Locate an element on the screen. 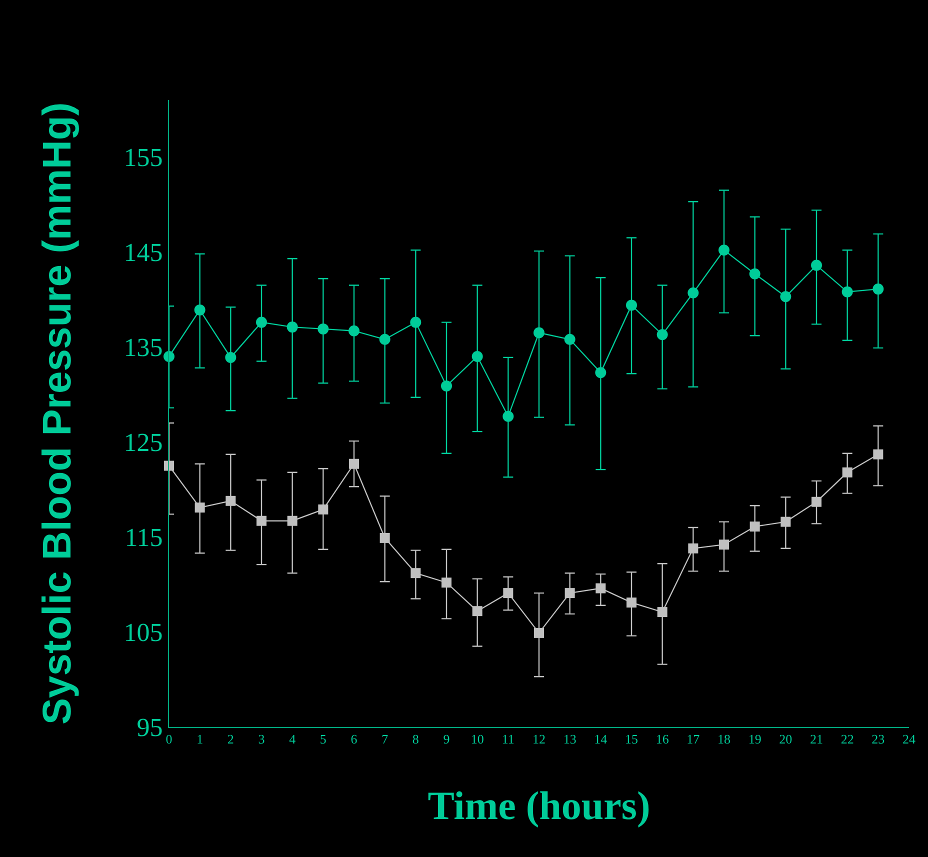 The width and height of the screenshot is (928, 857). x-tick-label: 15 is located at coordinates (631, 739).